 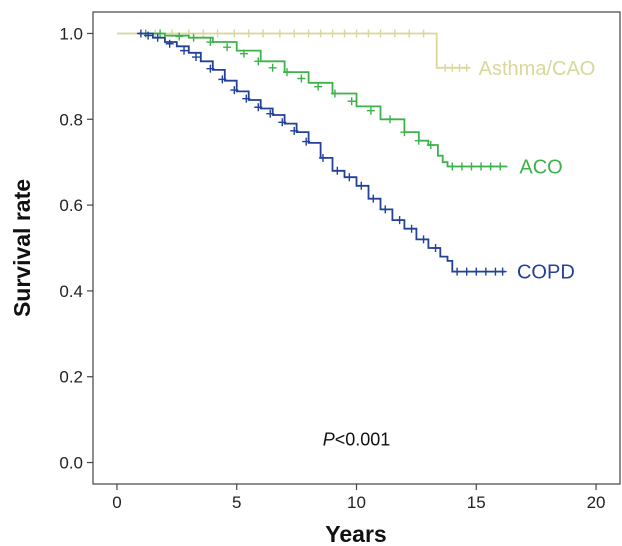 What do you see at coordinates (71, 119) in the screenshot?
I see `y-tick-label: 0.8` at bounding box center [71, 119].